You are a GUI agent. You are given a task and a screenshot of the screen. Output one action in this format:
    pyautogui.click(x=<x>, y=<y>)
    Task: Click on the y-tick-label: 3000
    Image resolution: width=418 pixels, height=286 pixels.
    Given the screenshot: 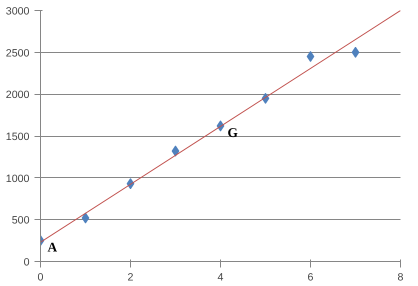 What is the action you would take?
    pyautogui.click(x=18, y=12)
    